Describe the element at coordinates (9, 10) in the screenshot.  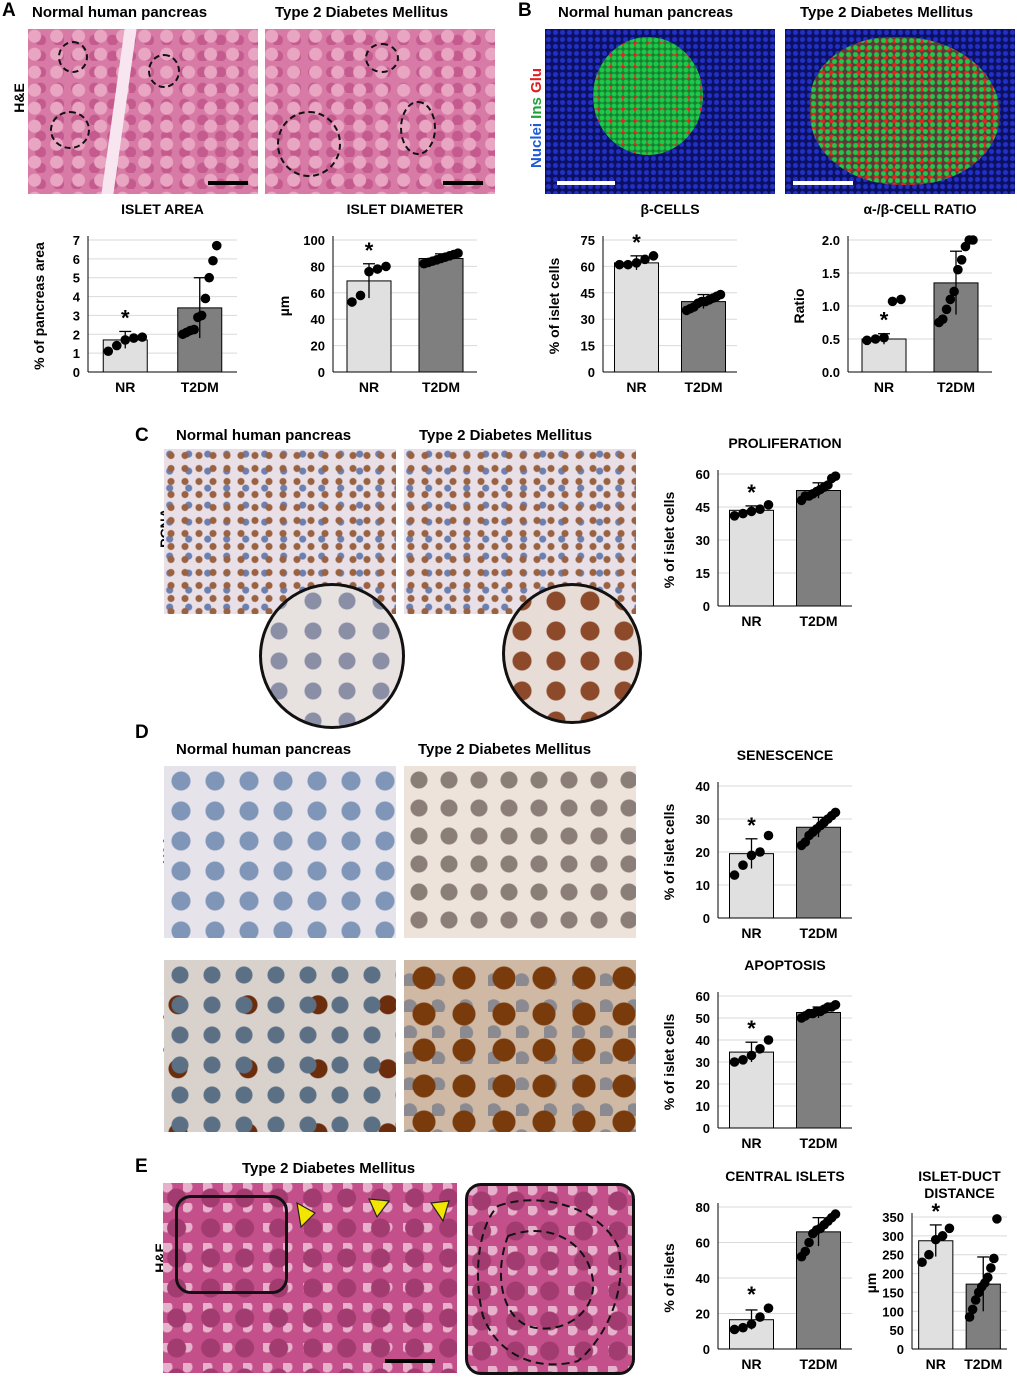
I see `panel-letter-a: A` at that location.